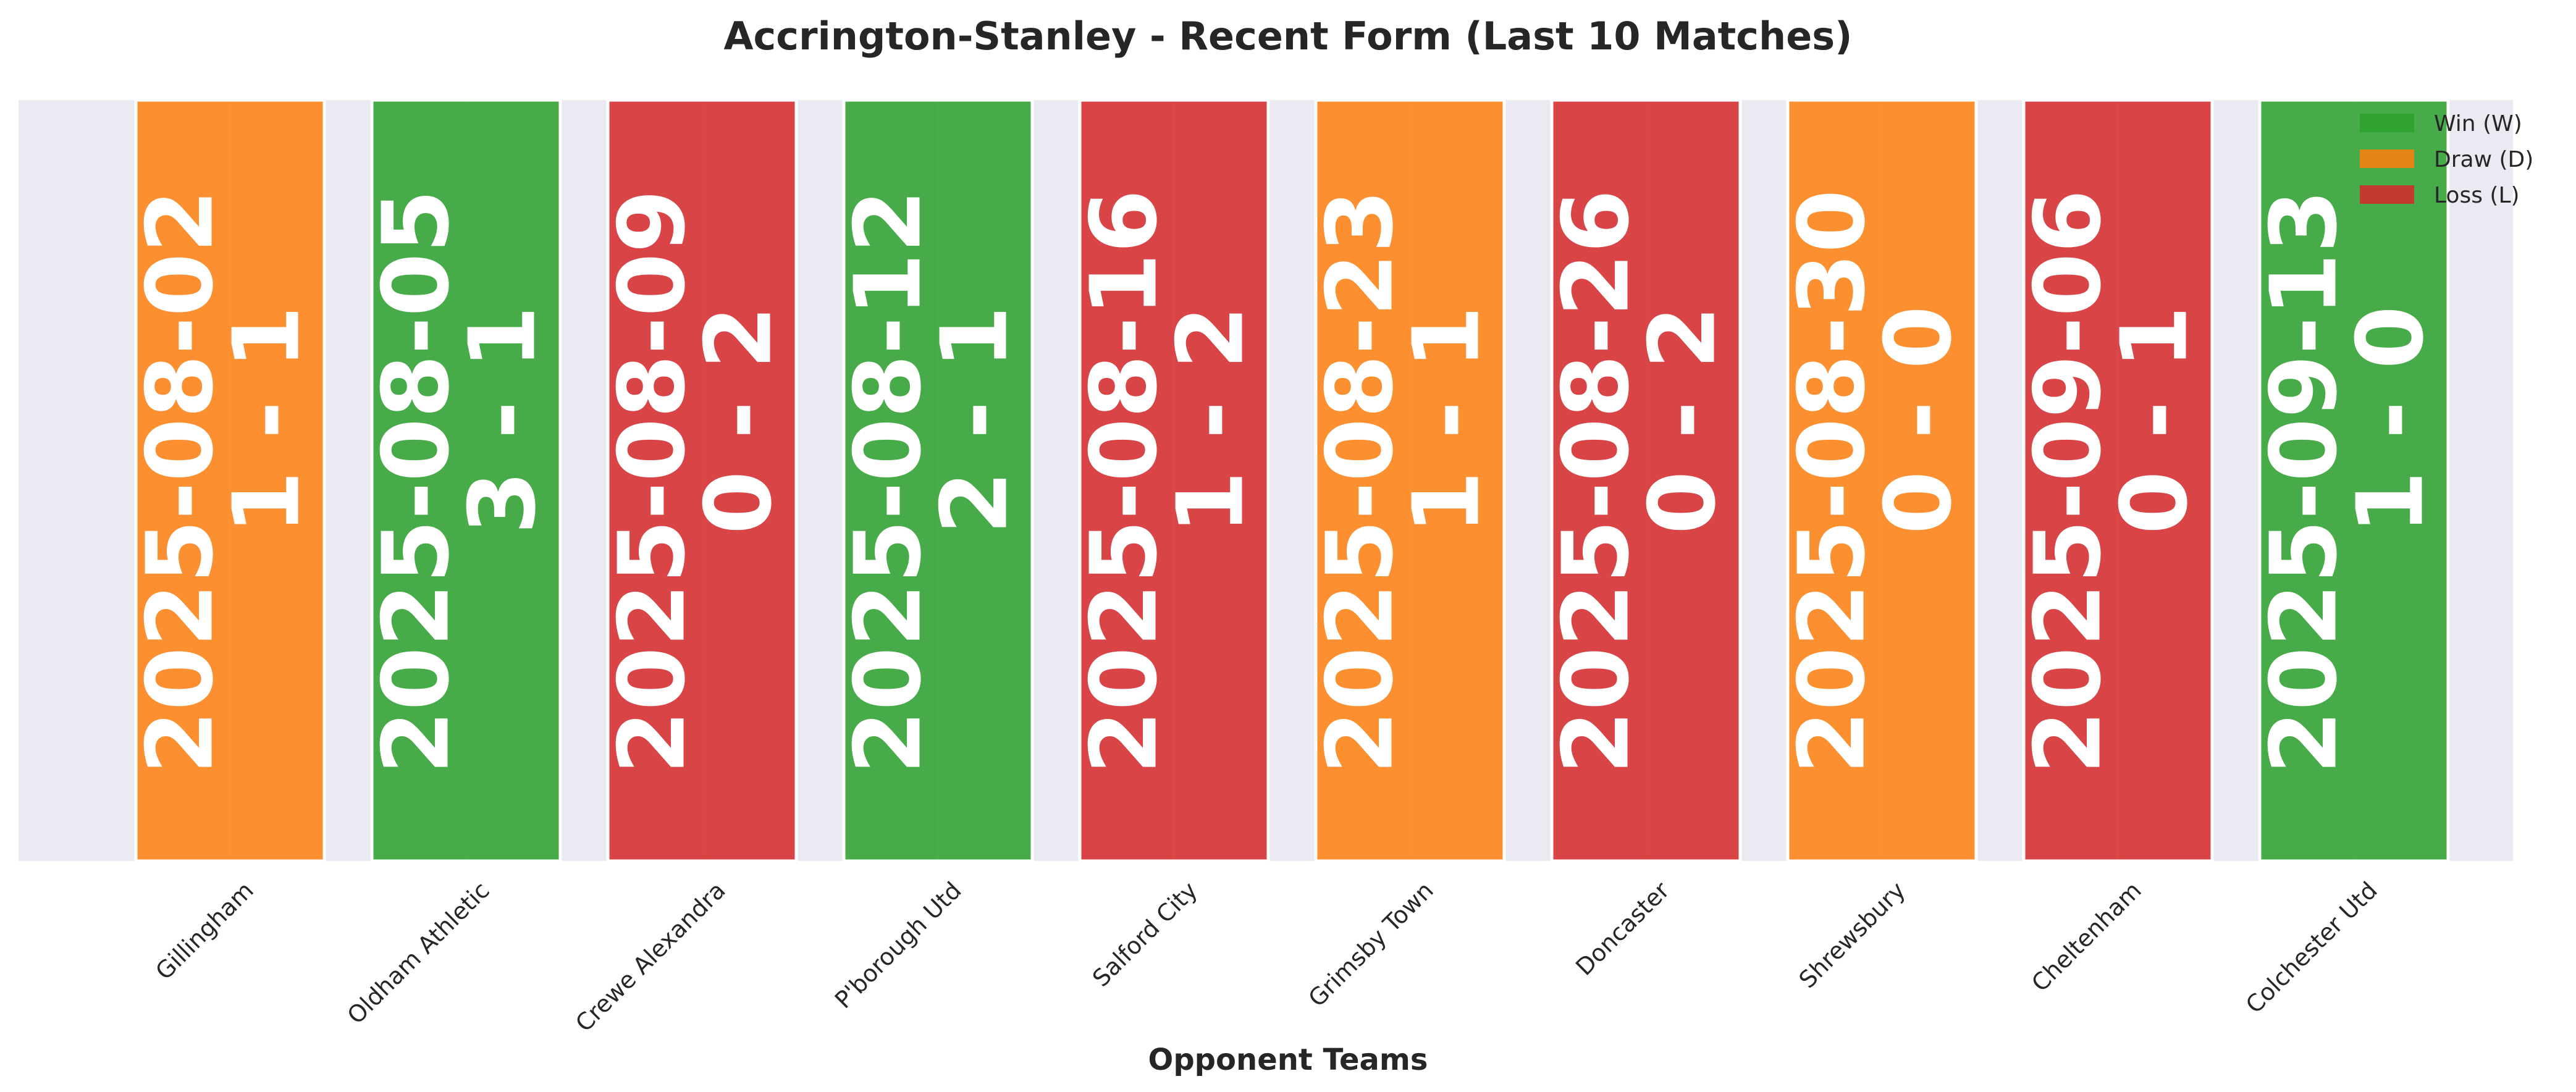 Image resolution: width=2576 pixels, height=1092 pixels. I want to click on x-tick-label: Colchester Utd, so click(2312, 947).